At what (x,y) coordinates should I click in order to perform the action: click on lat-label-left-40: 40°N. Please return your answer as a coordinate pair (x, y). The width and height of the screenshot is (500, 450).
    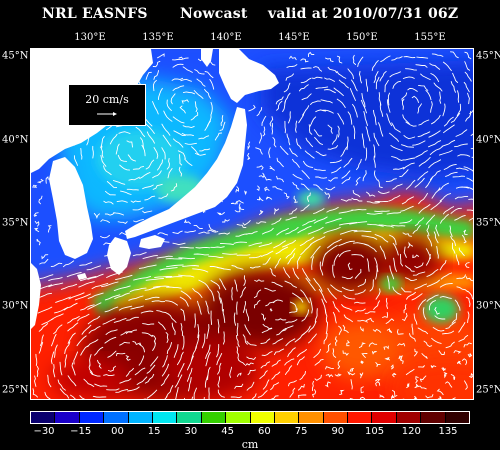
    Looking at the image, I should click on (15, 140).